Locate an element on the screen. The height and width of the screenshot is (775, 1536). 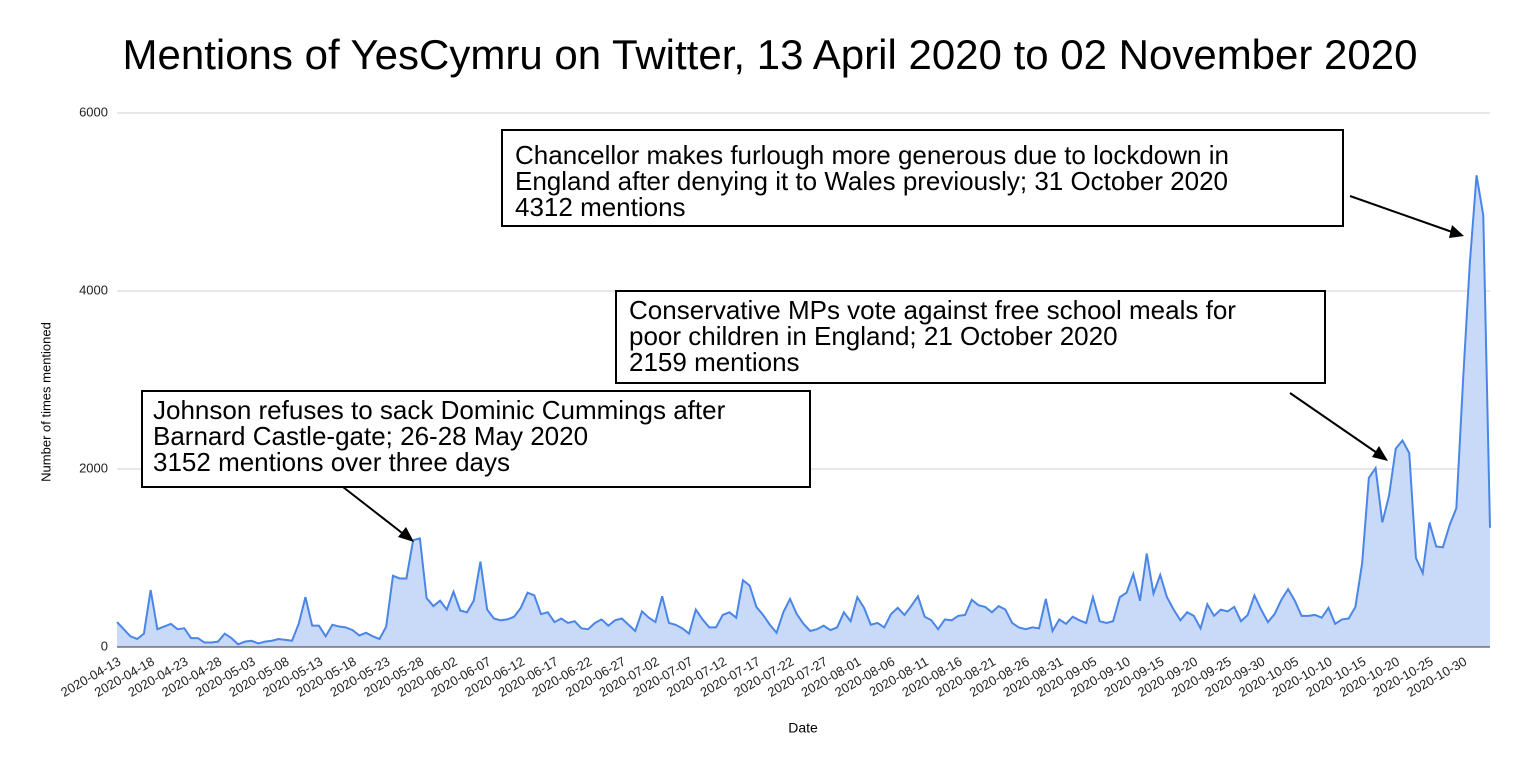
annotation-text: 3152 mentions over three days is located at coordinates (331, 462).